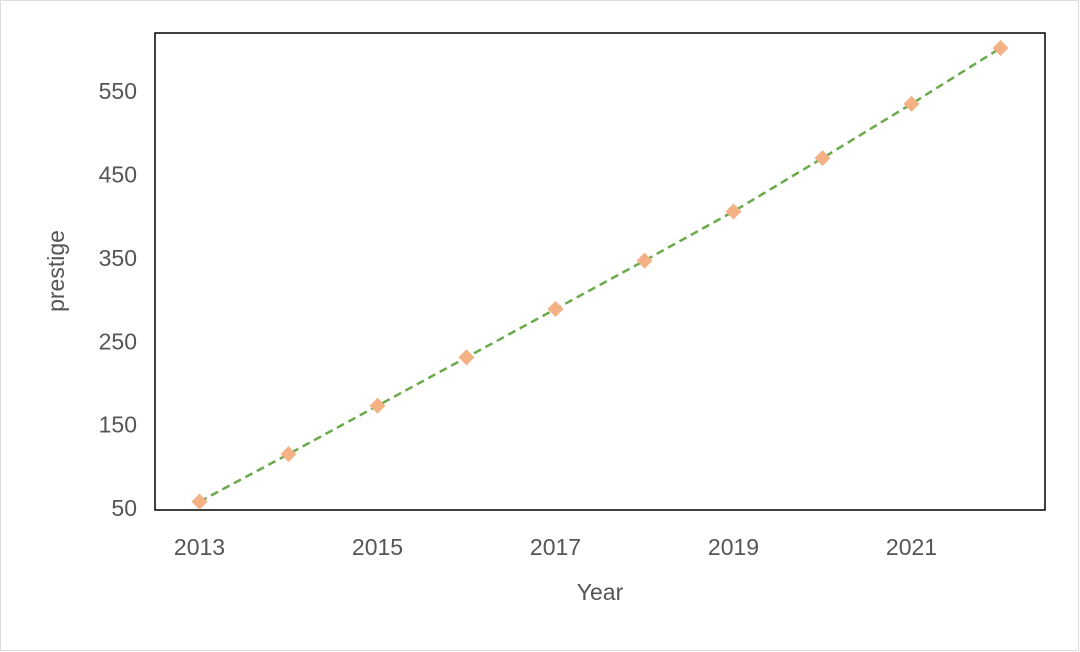 The image size is (1080, 652). Describe the element at coordinates (911, 547) in the screenshot. I see `x-tick-label: 2021` at that location.